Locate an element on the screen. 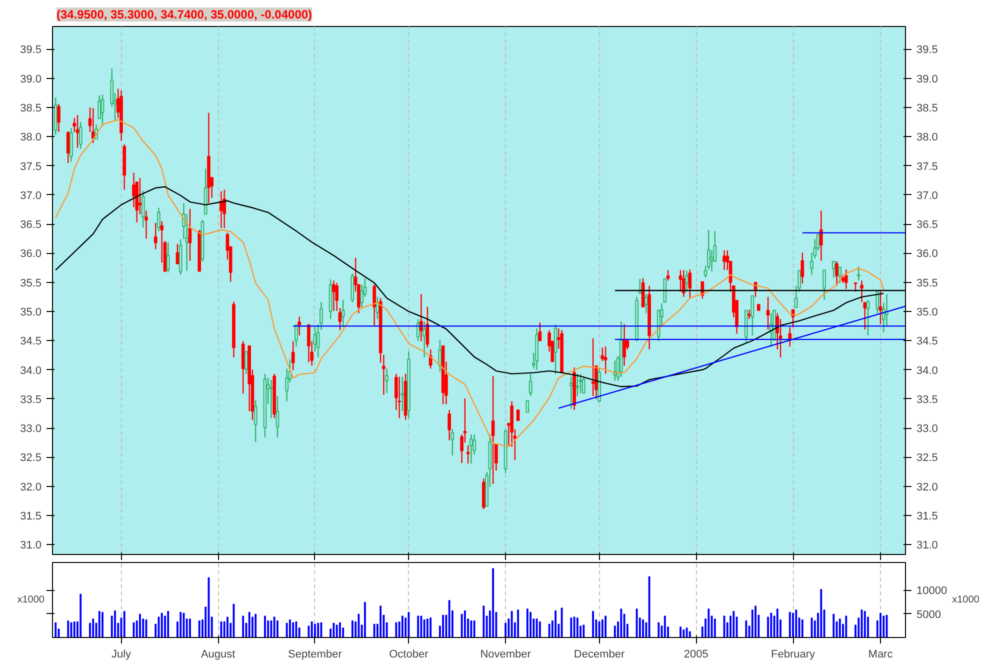 The width and height of the screenshot is (982, 663). y-tick-label: 34.0 is located at coordinates (31, 370).